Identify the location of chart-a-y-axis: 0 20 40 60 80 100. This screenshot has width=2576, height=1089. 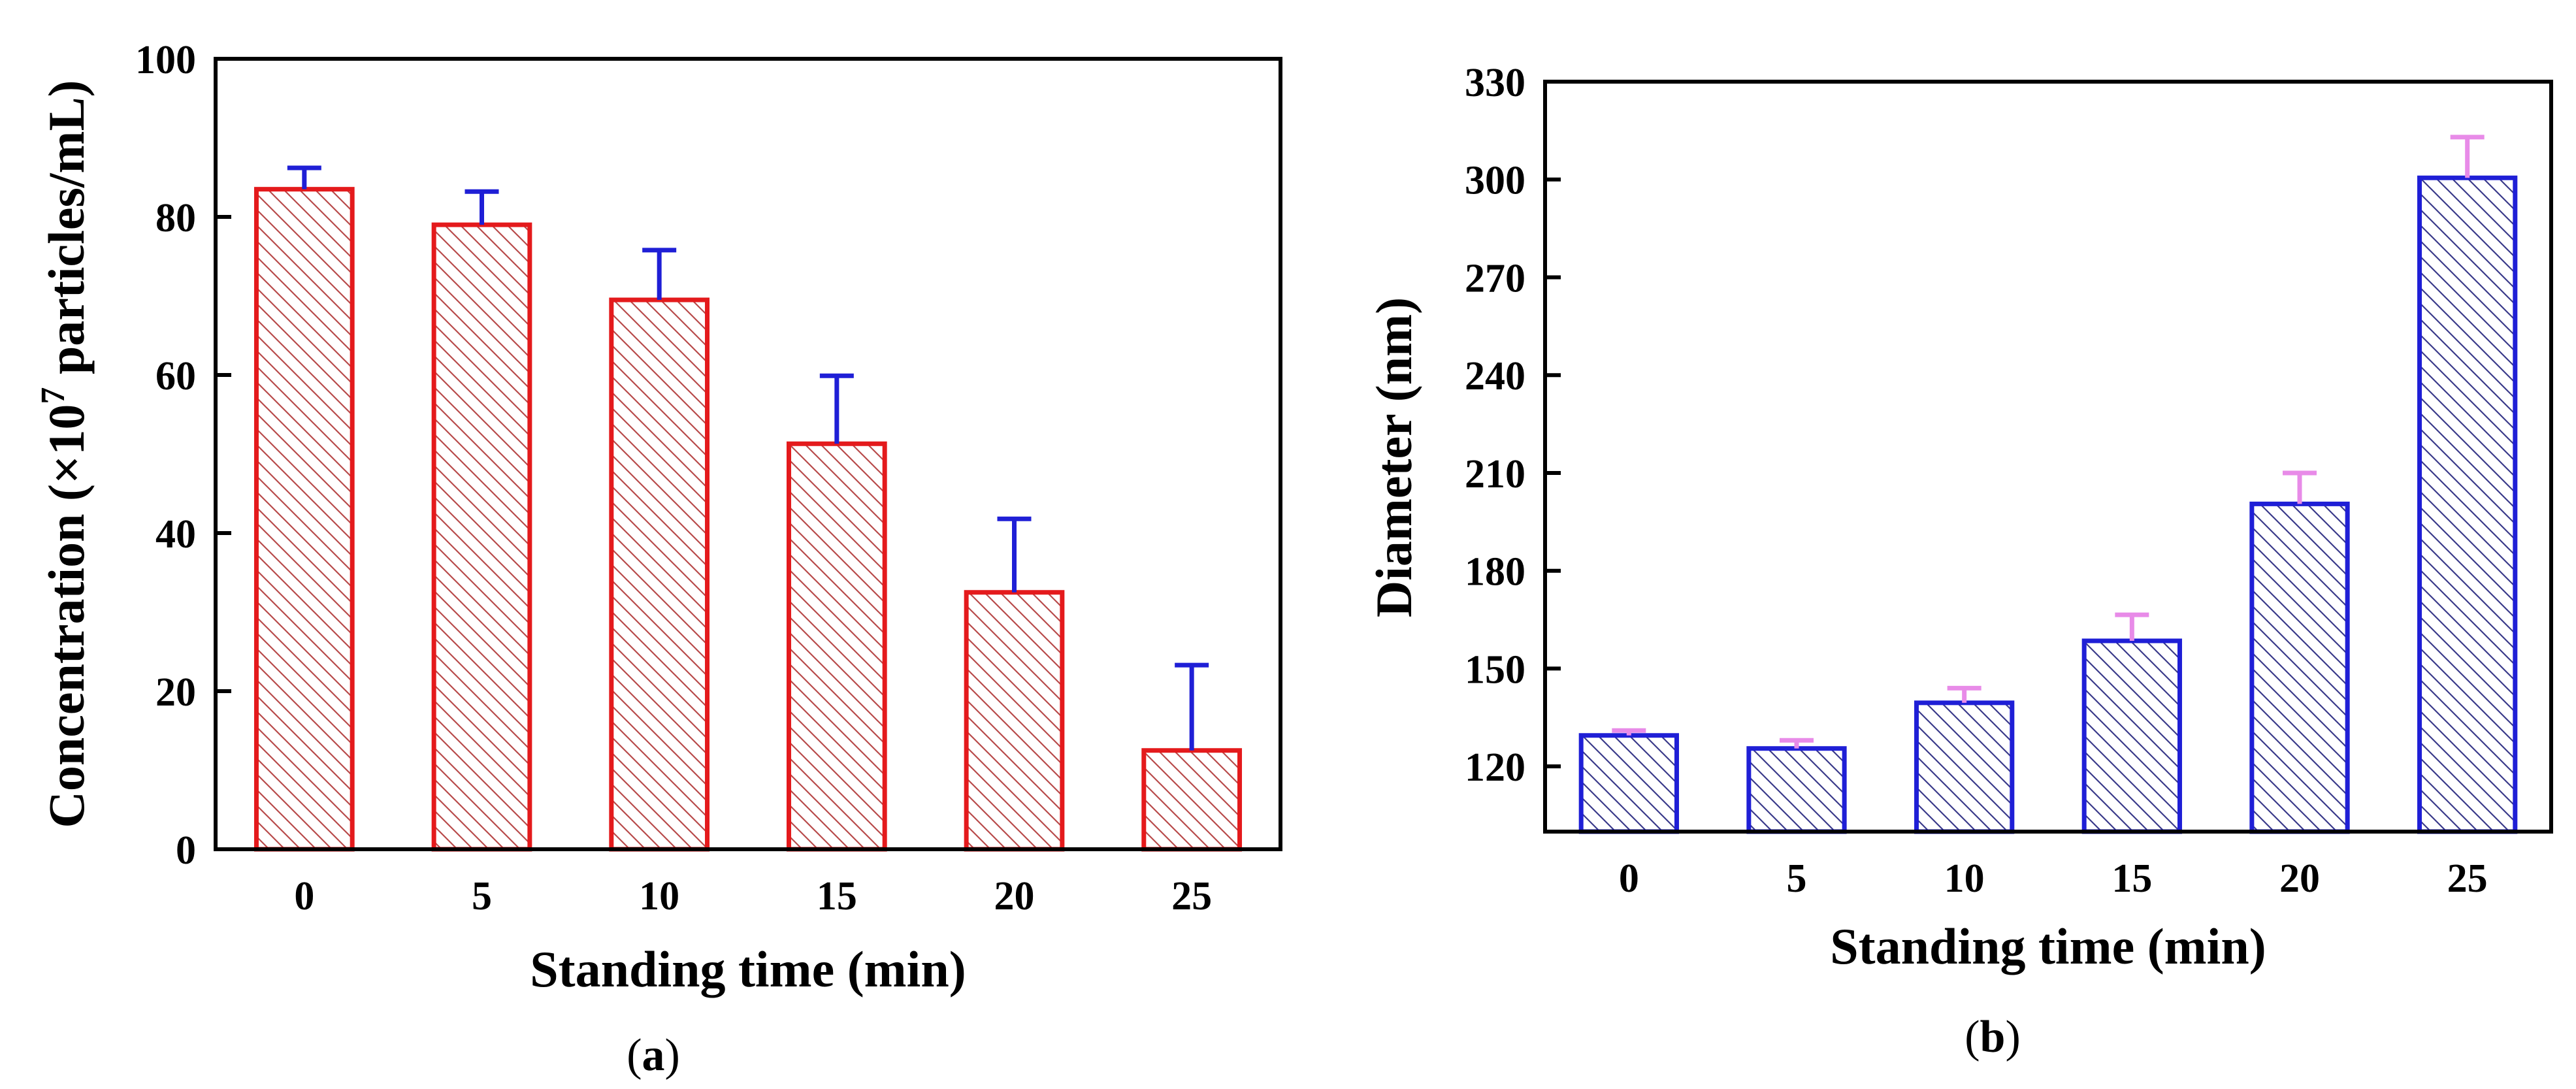
(183, 455).